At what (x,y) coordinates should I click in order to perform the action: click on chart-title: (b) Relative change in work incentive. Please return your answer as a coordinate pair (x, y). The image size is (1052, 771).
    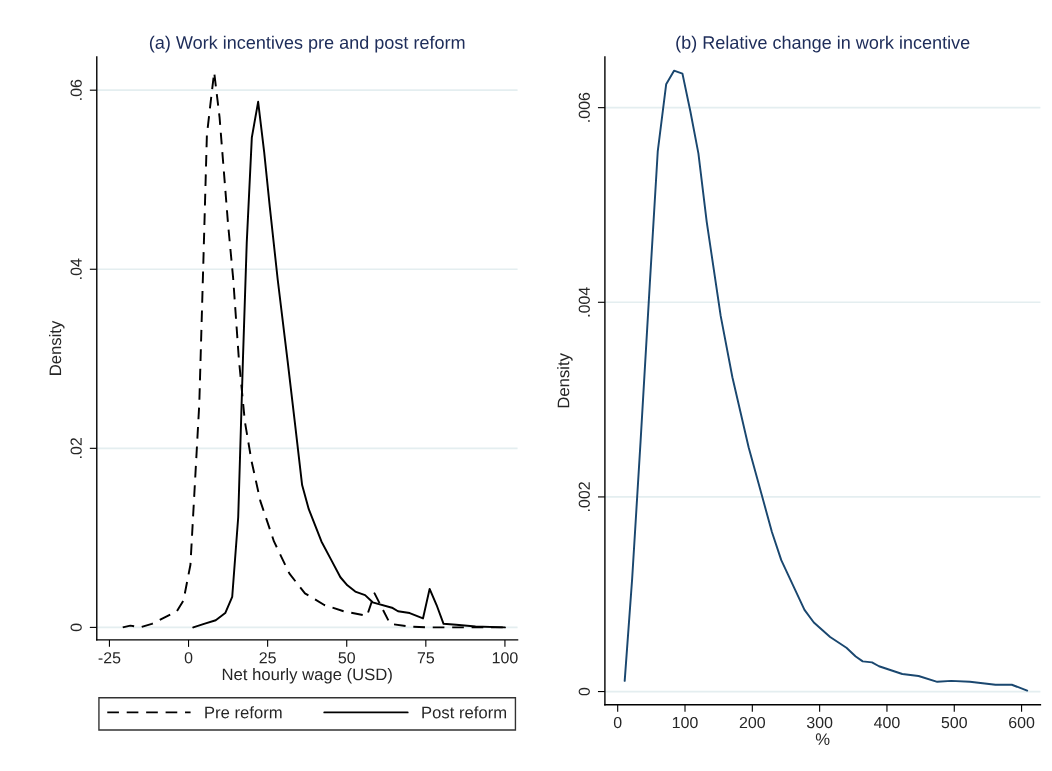
    Looking at the image, I should click on (823, 44).